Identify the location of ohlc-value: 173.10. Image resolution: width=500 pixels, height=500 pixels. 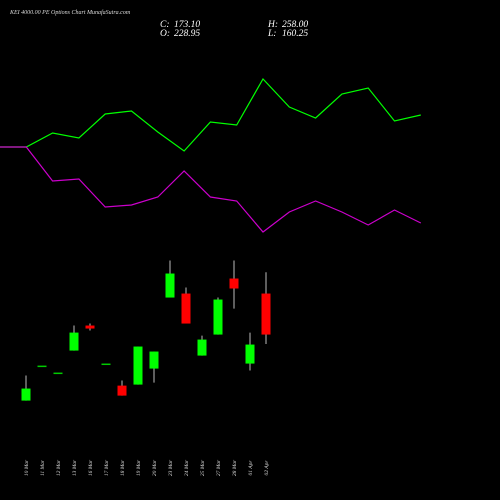
(187, 25).